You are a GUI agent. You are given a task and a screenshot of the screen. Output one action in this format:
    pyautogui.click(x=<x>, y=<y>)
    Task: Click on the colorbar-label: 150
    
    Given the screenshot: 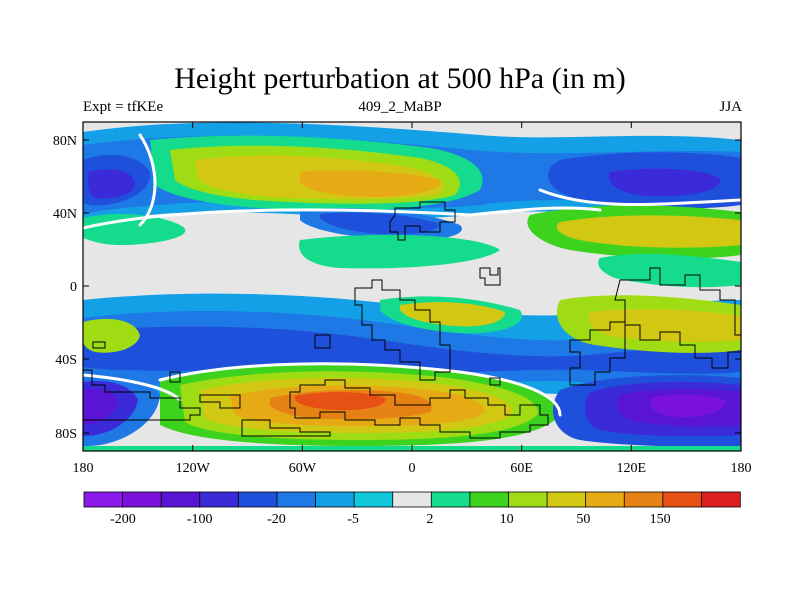 What is the action you would take?
    pyautogui.click(x=660, y=519)
    